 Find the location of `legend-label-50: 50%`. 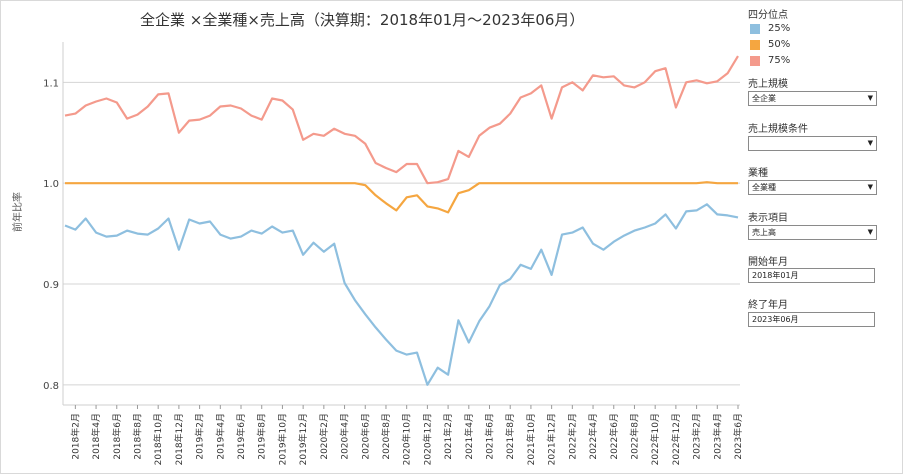

legend-label-50: 50% is located at coordinates (779, 44).